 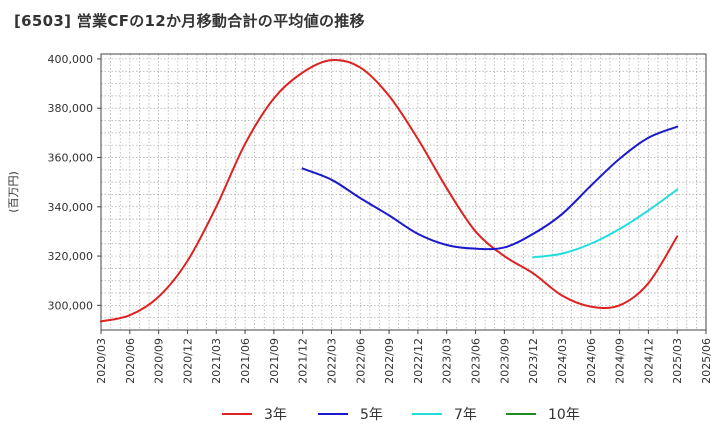 What do you see at coordinates (504, 361) in the screenshot?
I see `x-tick-label: 2023/09` at bounding box center [504, 361].